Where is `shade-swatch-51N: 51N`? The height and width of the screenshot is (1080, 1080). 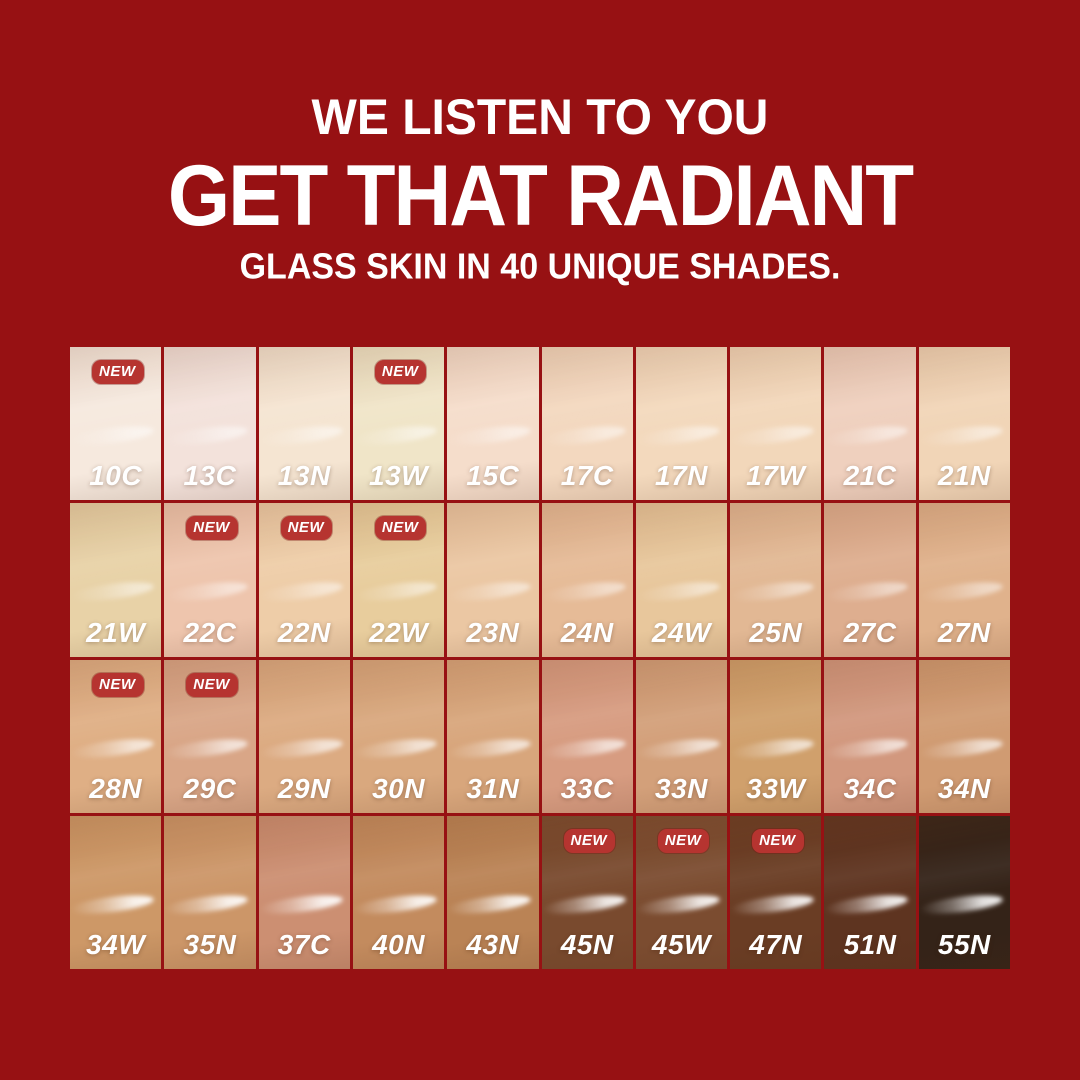
shade-swatch-51N: 51N is located at coordinates (870, 892).